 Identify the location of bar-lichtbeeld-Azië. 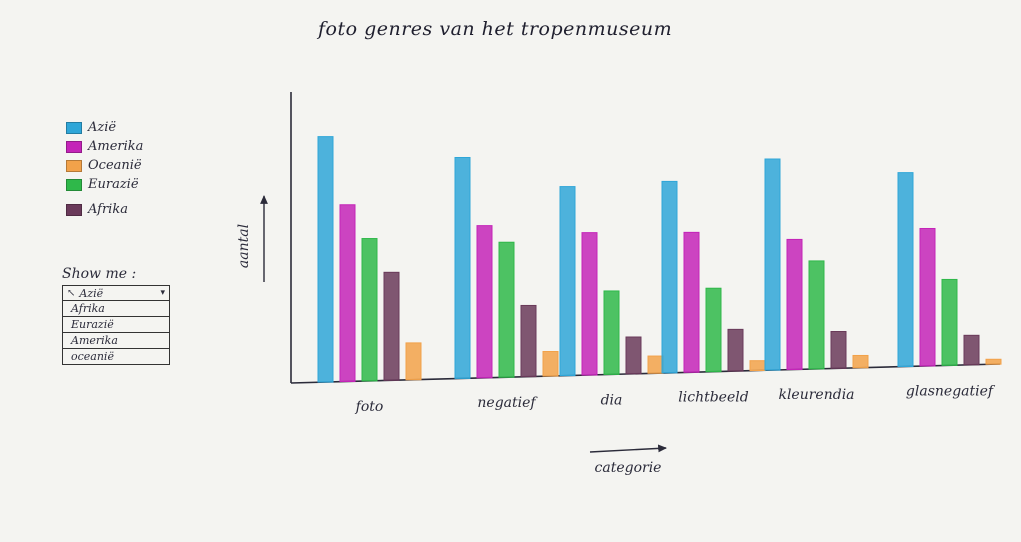
(669, 277).